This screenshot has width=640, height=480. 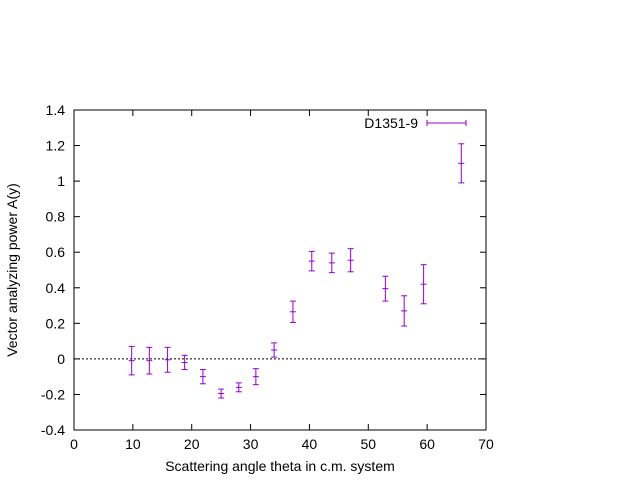 I want to click on legend: D1351-9, so click(x=415, y=123).